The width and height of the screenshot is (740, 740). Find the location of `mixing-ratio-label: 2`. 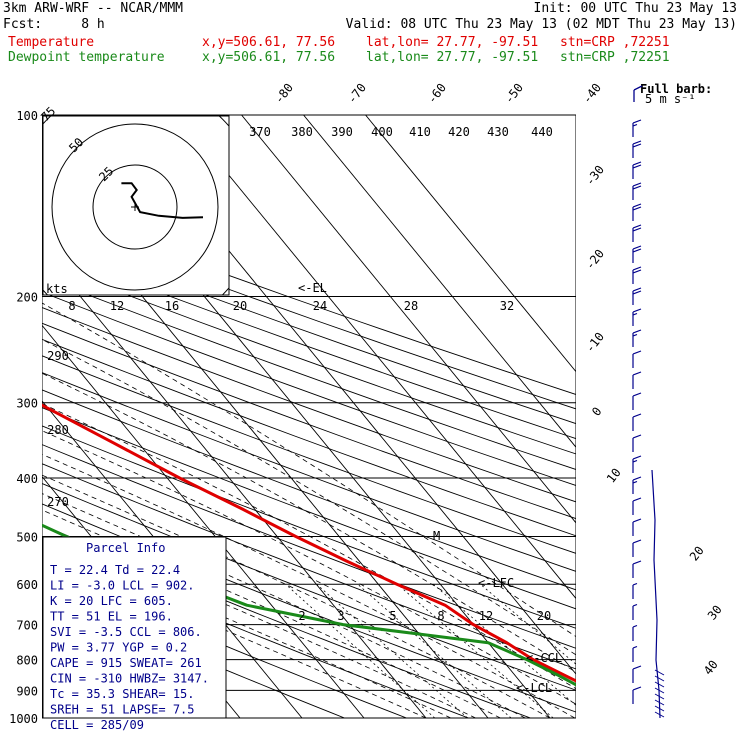

mixing-ratio-label: 2 is located at coordinates (301, 616).